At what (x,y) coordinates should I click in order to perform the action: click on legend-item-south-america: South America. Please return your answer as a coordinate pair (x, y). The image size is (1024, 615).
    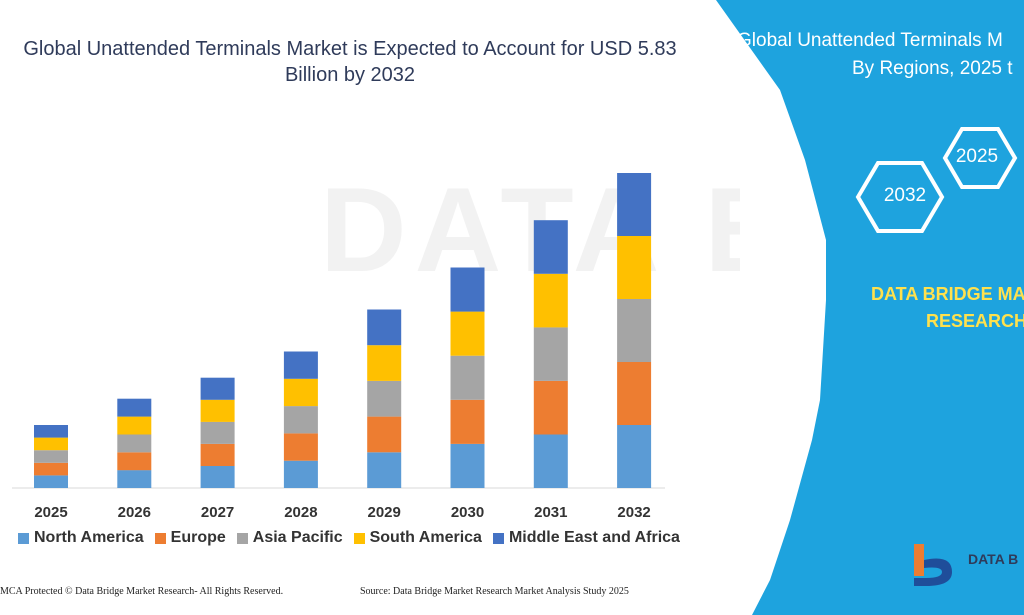
    Looking at the image, I should click on (417, 538).